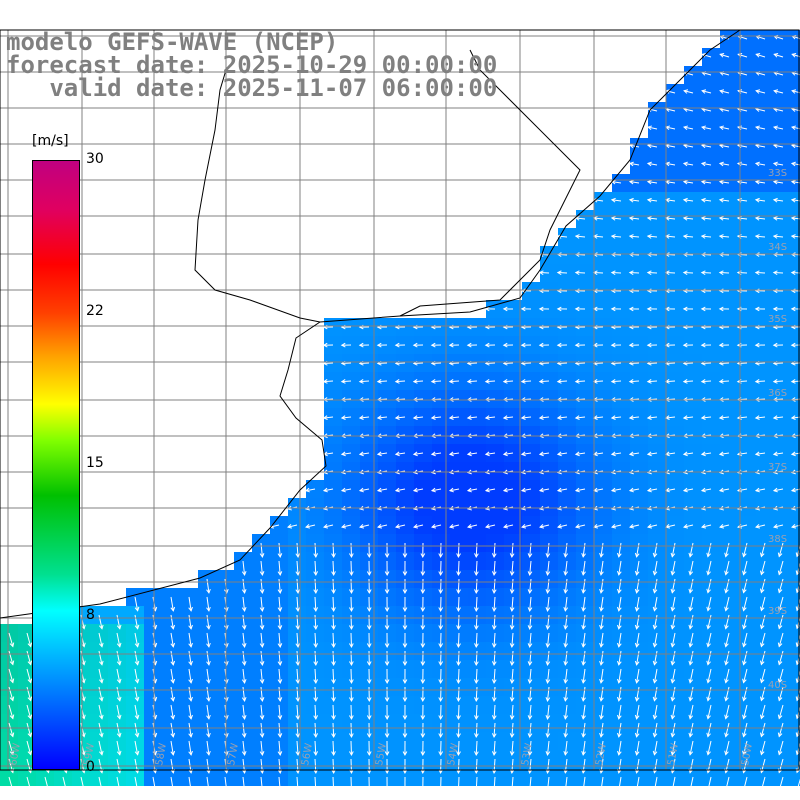  Describe the element at coordinates (381, 754) in the screenshot. I see `longitude-labels: 60W 59W 58W 57W 56W 55W 54W 53W 52W 51W 50W` at that location.